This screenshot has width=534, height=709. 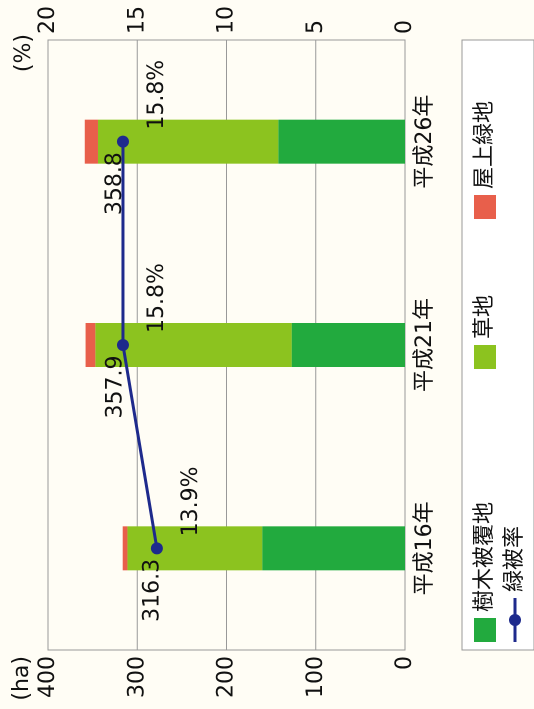 I want to click on legend-label: 緑被率, so click(x=514, y=559).